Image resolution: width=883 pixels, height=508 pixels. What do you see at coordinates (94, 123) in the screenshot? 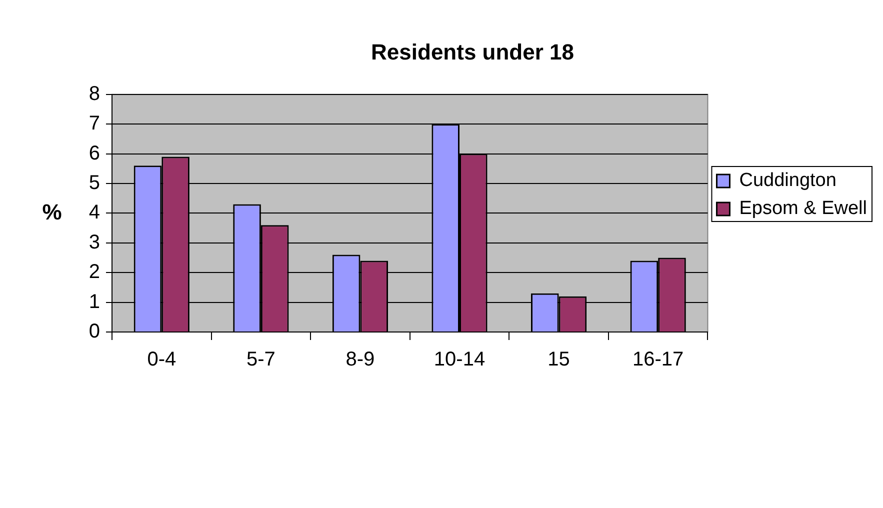
I see `y-tick-label: 7` at bounding box center [94, 123].